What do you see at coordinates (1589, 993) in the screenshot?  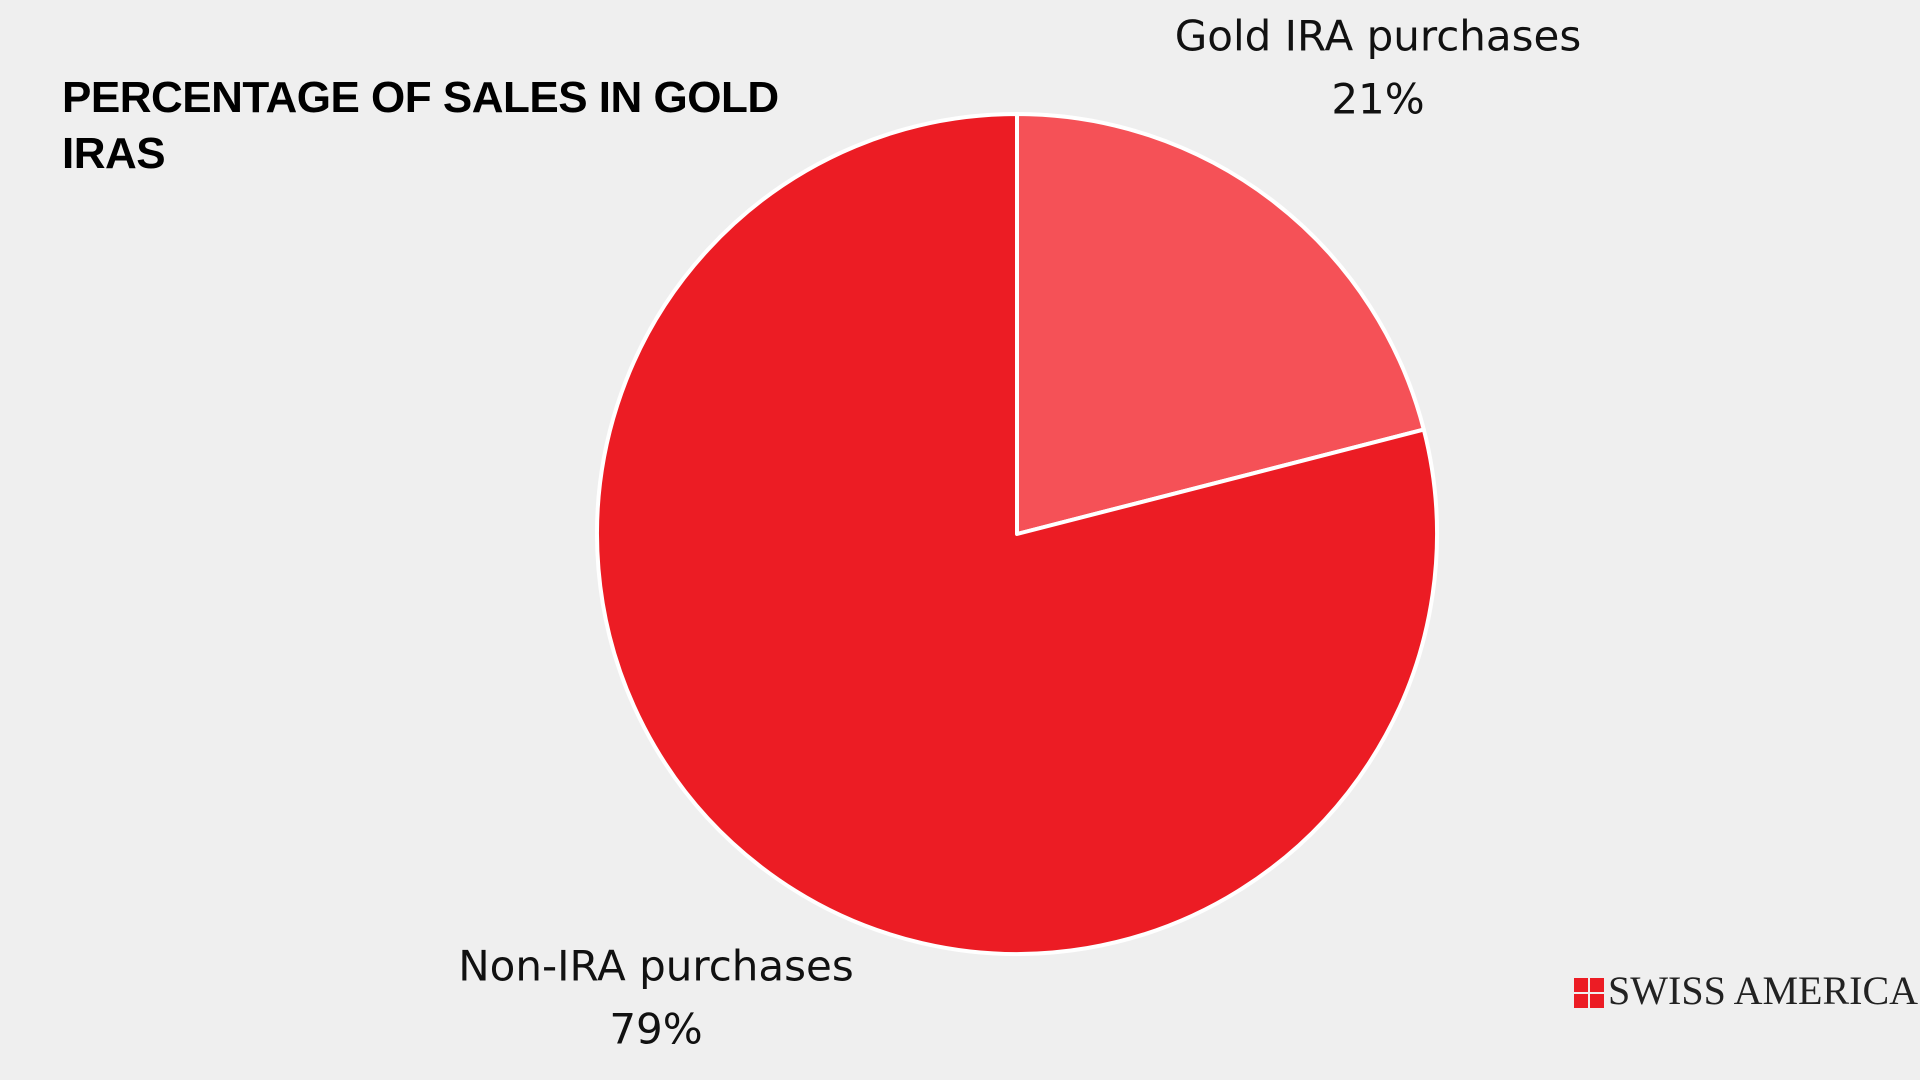 I see `logo-icon` at bounding box center [1589, 993].